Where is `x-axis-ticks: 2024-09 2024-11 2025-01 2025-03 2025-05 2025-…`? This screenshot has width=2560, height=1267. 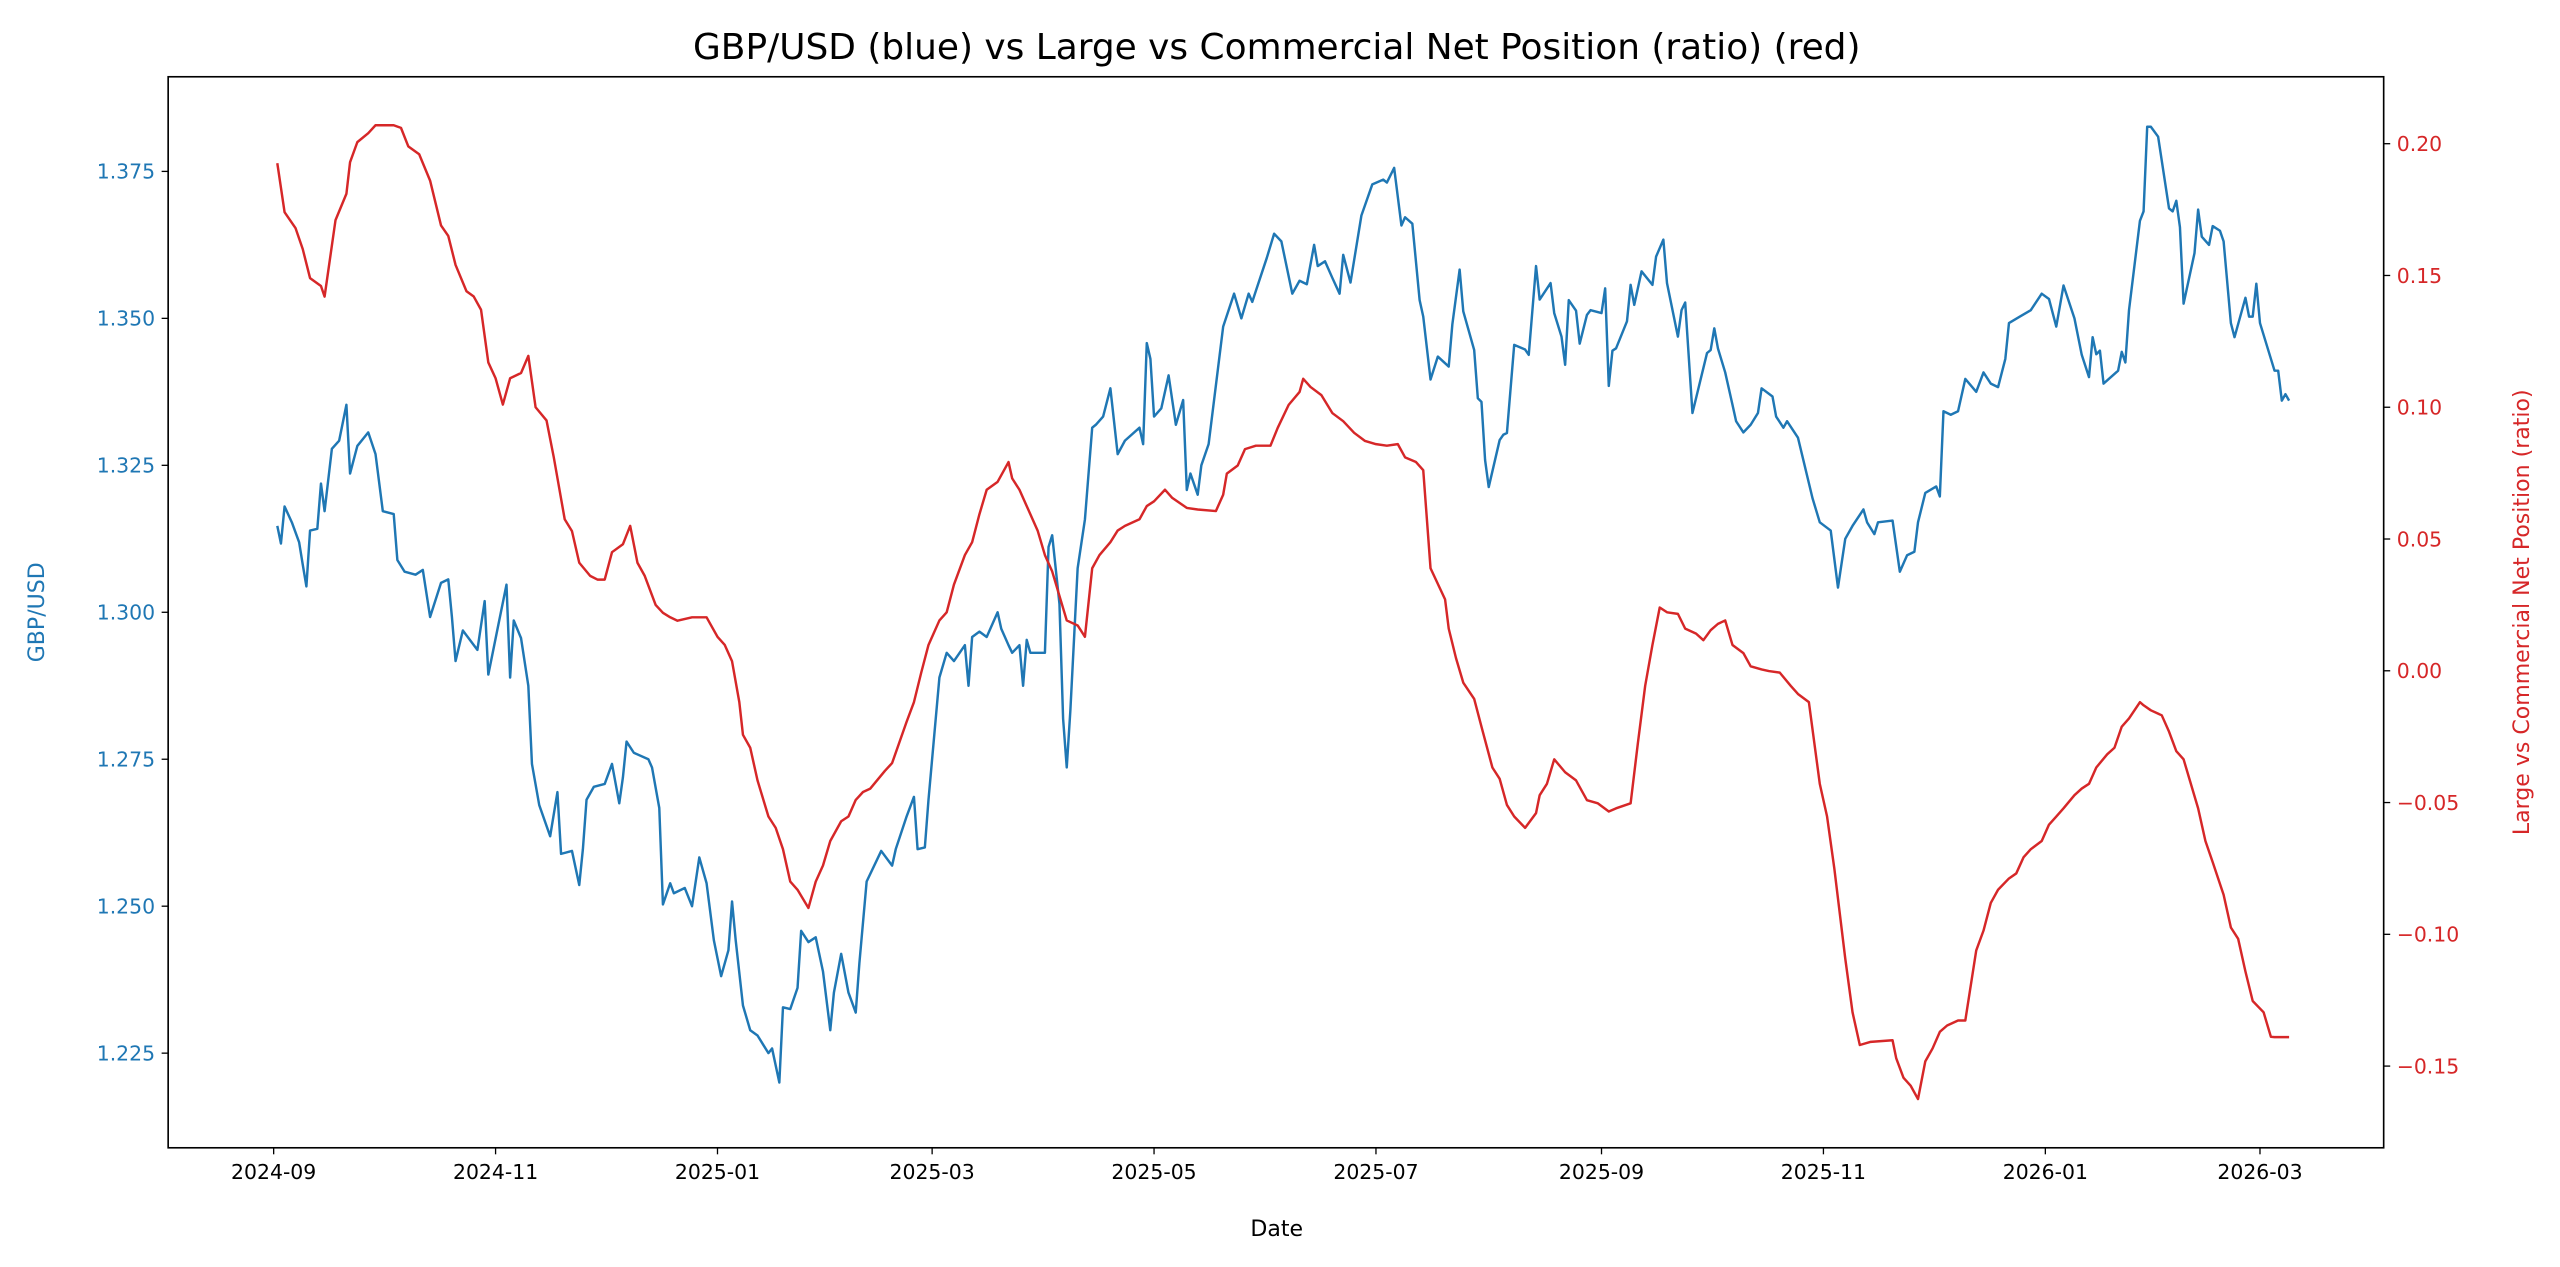 x-axis-ticks: 2024-09 2024-11 2025-01 2025-03 2025-05 2025-… is located at coordinates (1267, 1165).